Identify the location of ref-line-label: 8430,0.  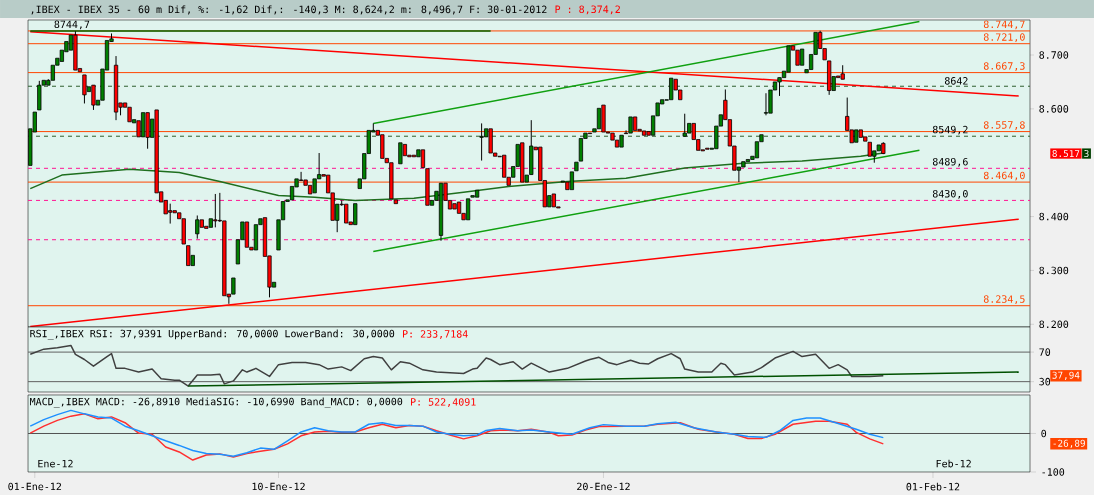
(950, 194).